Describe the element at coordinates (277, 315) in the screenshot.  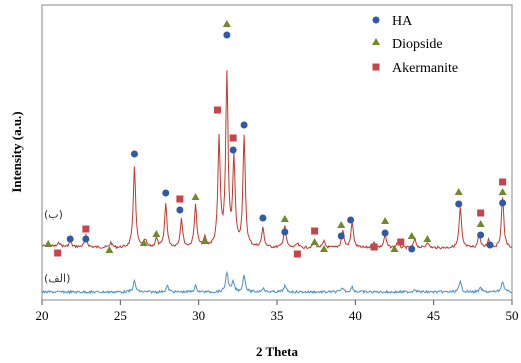
I see `x-tick-label-35: 35` at that location.